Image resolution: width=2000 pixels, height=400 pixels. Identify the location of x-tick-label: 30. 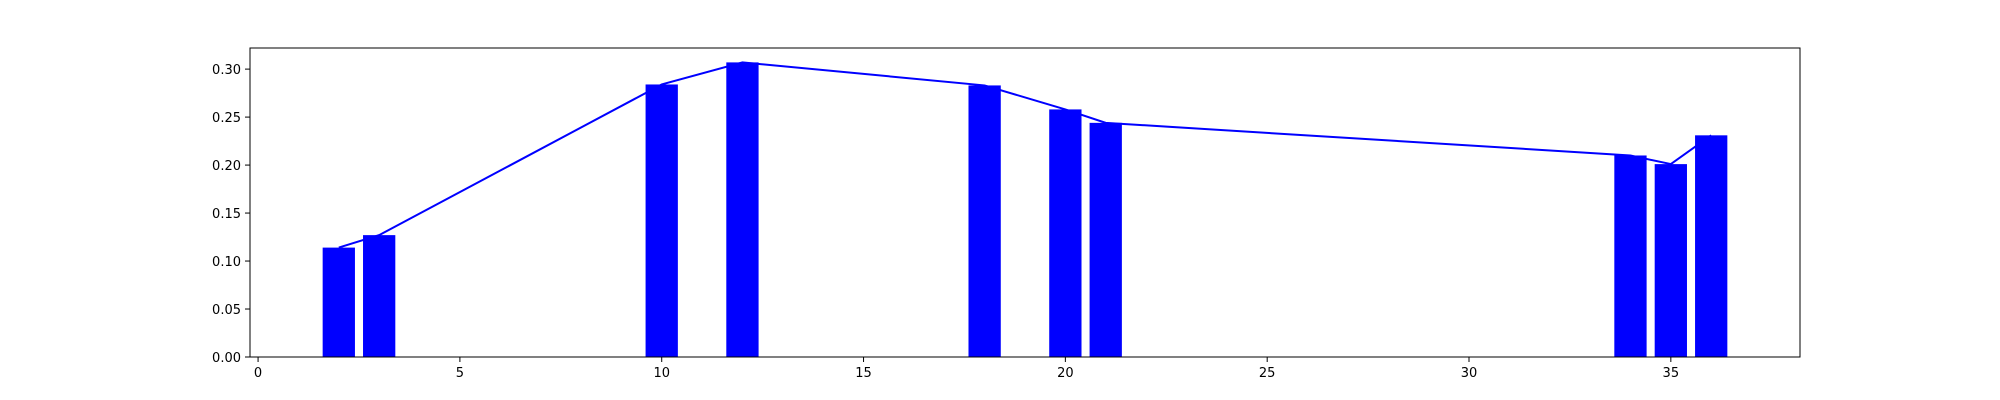
(1469, 373).